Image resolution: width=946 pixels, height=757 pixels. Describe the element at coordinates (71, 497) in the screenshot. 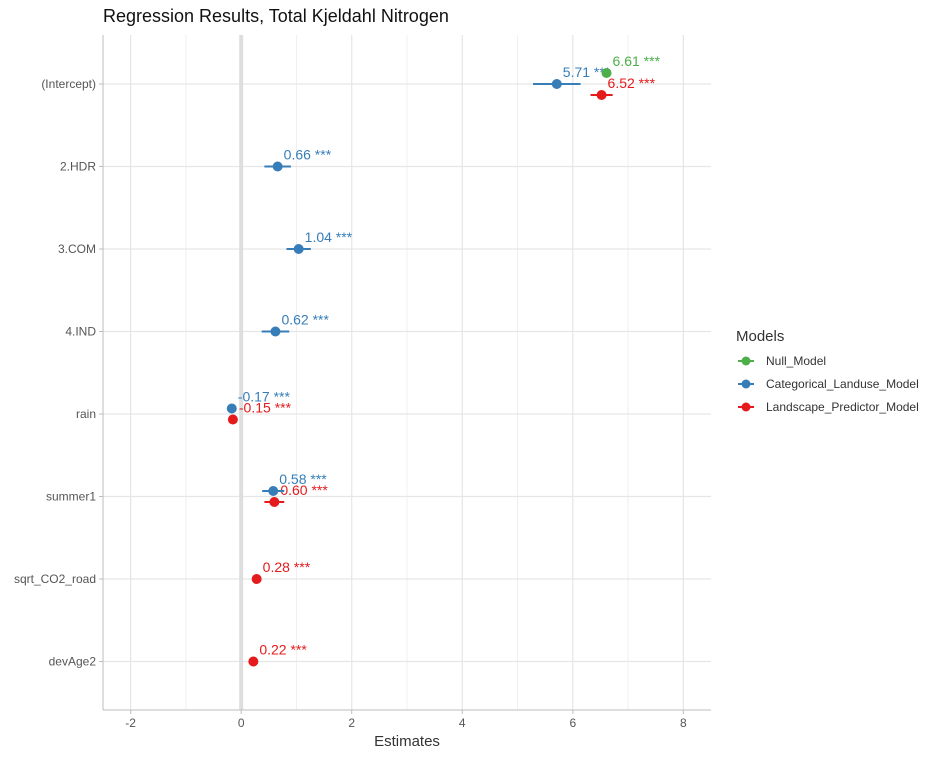

I see `y-tick-label: summer1` at that location.